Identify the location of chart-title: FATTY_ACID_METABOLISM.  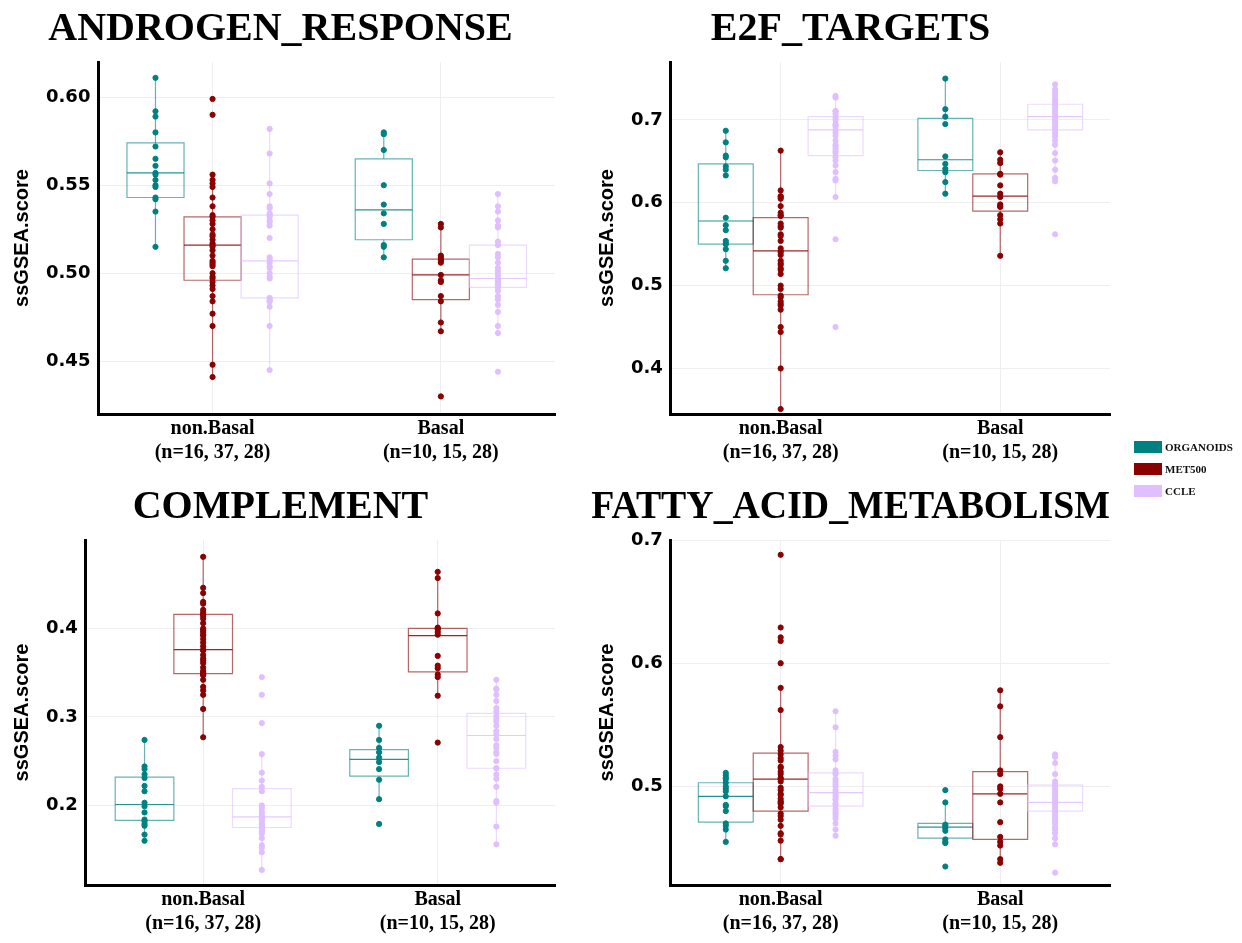
(850, 504).